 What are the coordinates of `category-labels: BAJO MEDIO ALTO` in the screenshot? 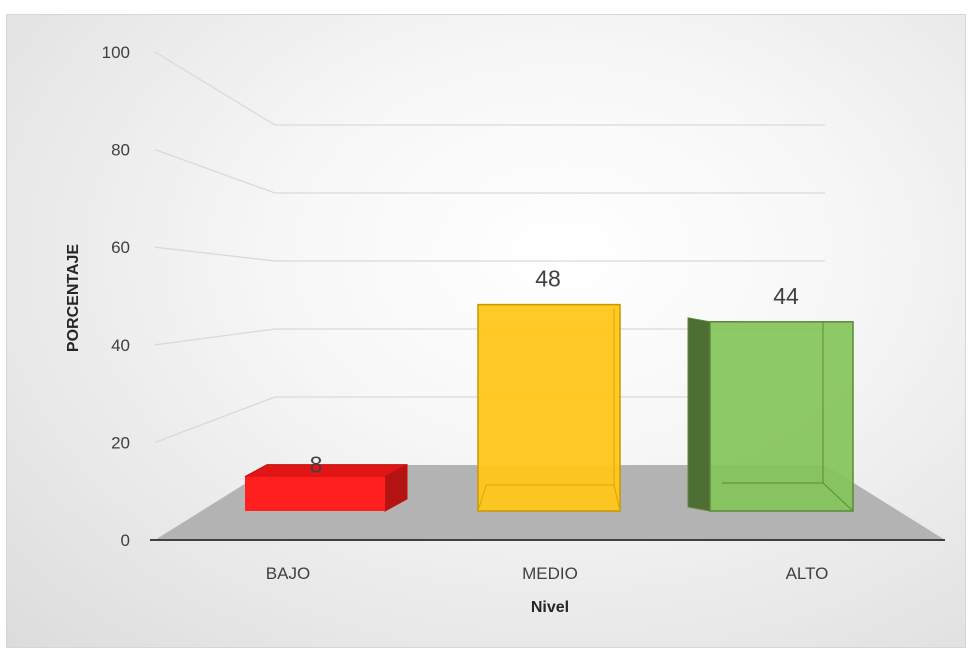 It's located at (547, 573).